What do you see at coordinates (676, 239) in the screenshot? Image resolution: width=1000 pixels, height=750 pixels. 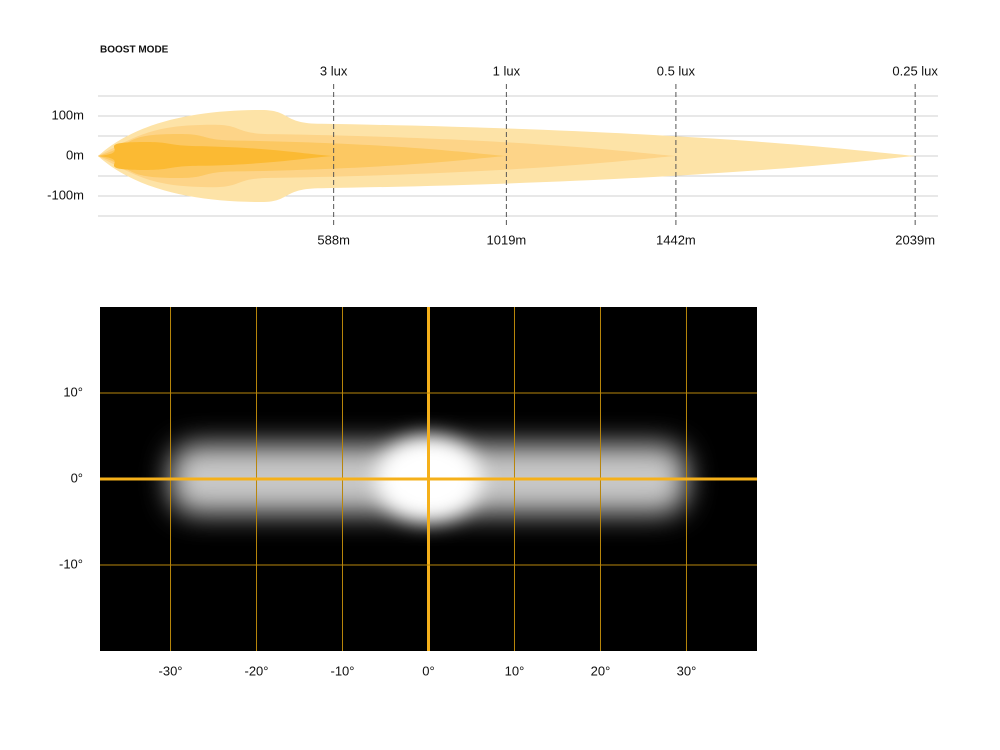 I see `distance-label: 1442m` at bounding box center [676, 239].